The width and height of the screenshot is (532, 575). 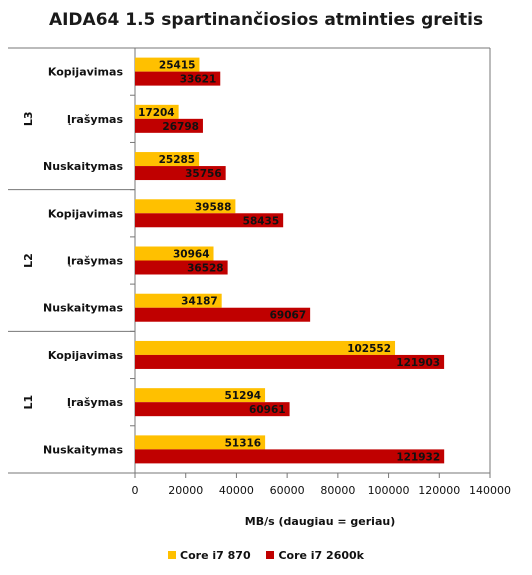 I want to click on x-tick-label: 140000, so click(x=490, y=490).